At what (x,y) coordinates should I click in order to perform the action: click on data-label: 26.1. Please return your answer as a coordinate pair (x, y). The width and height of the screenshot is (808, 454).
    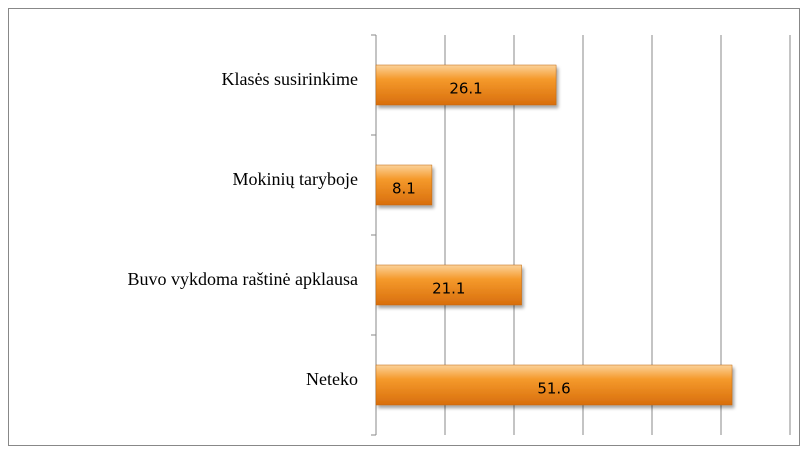
    Looking at the image, I should click on (465, 89).